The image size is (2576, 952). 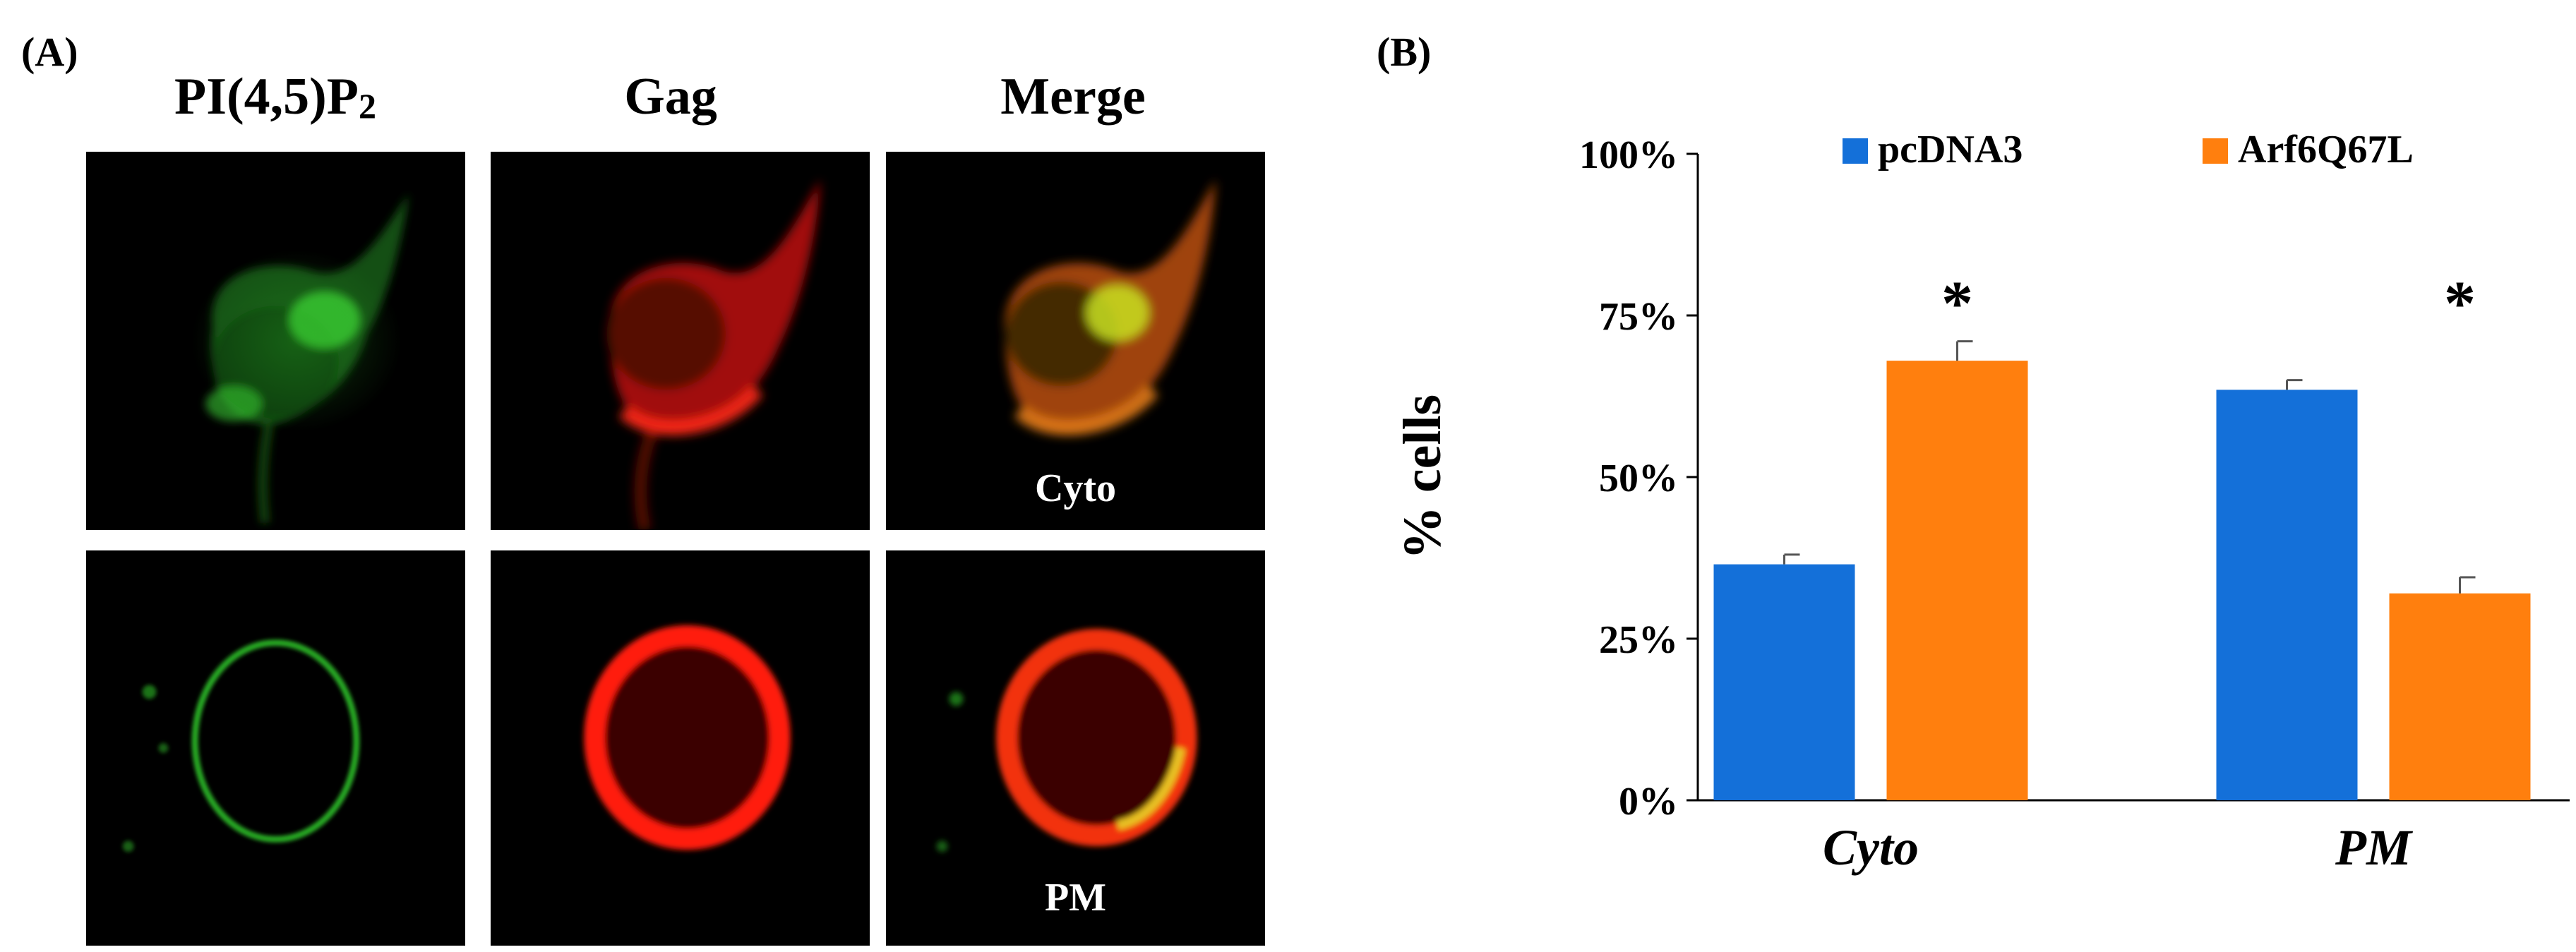 What do you see at coordinates (266, 97) in the screenshot?
I see `column-header-pi-text: PI(4,5)P` at bounding box center [266, 97].